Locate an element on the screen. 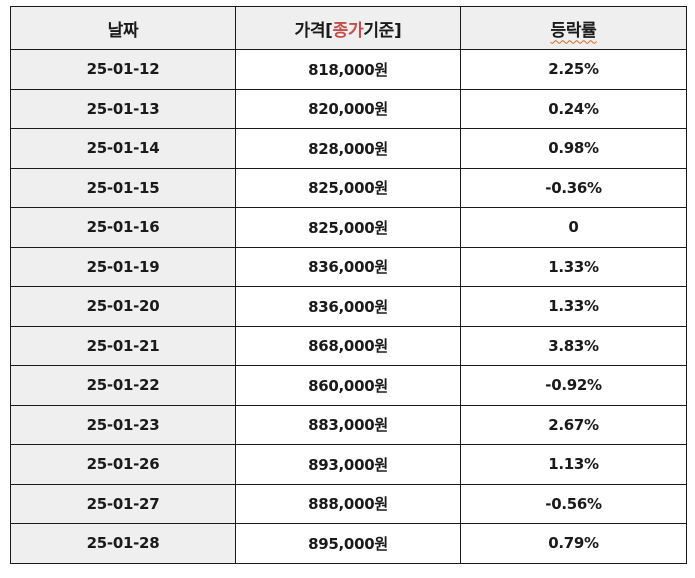 The height and width of the screenshot is (578, 695). price-cell: 868,000원 is located at coordinates (348, 345).